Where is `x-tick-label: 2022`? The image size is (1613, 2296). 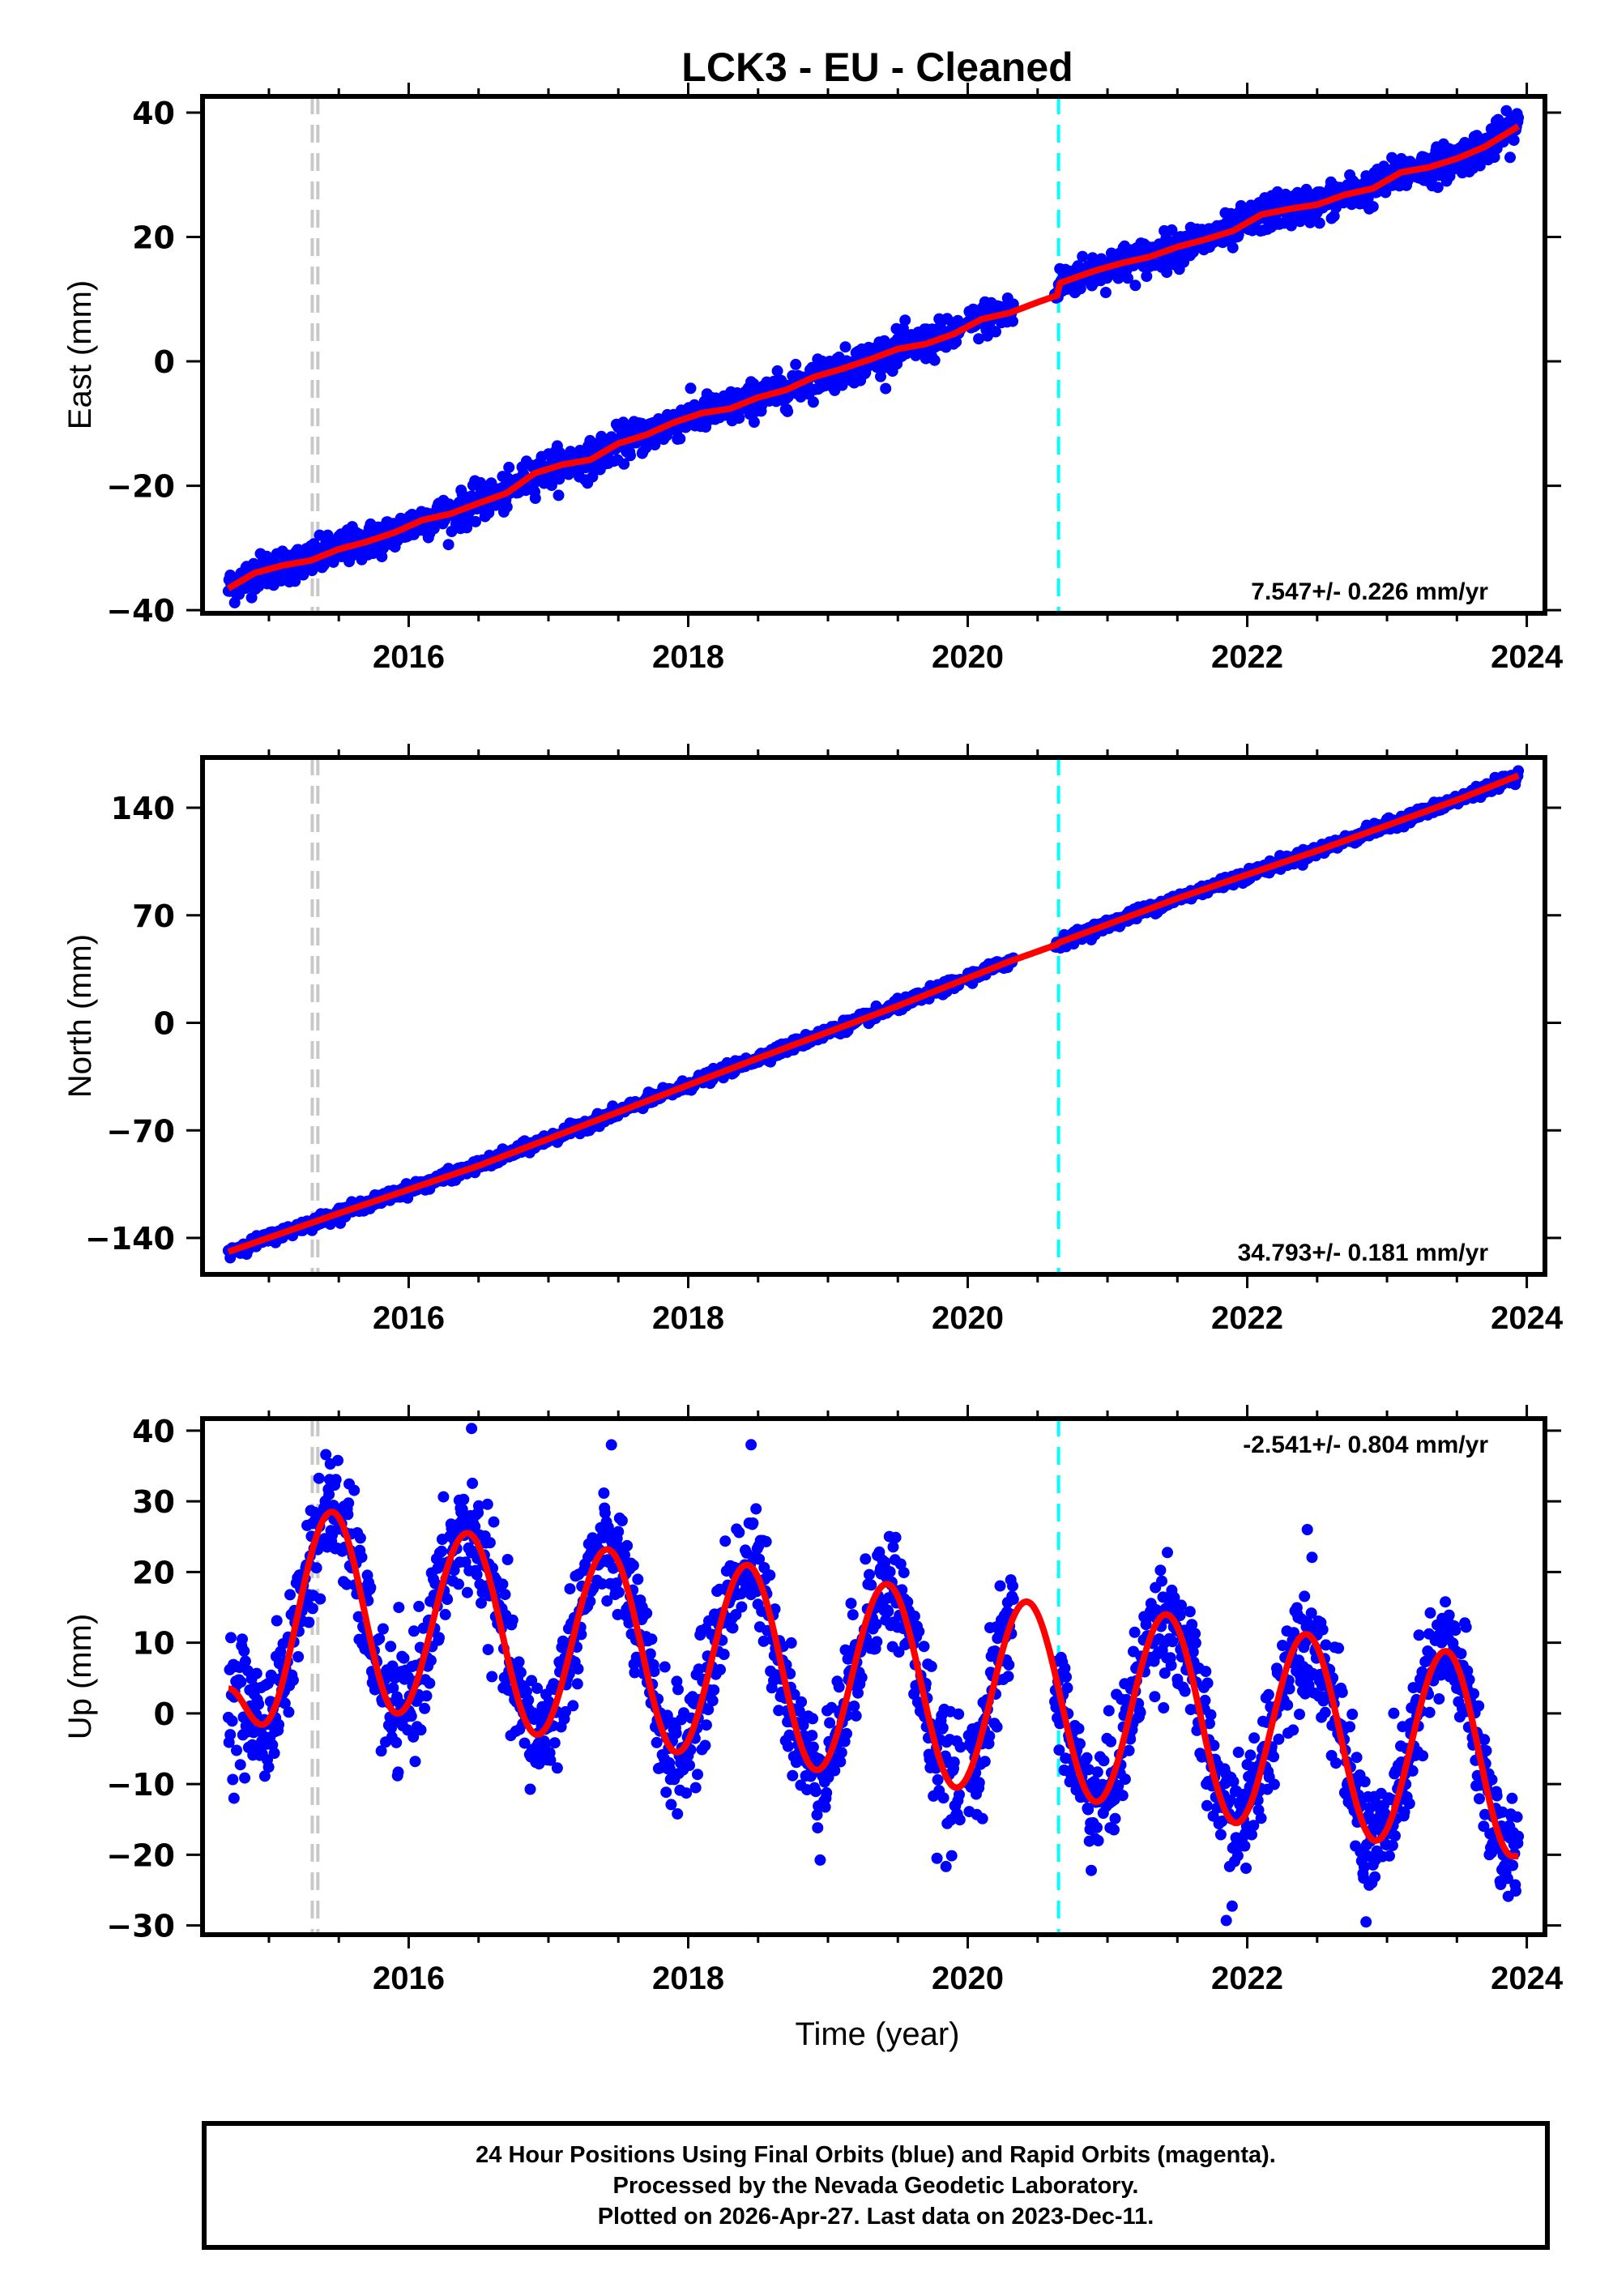
x-tick-label: 2022 is located at coordinates (1247, 1318).